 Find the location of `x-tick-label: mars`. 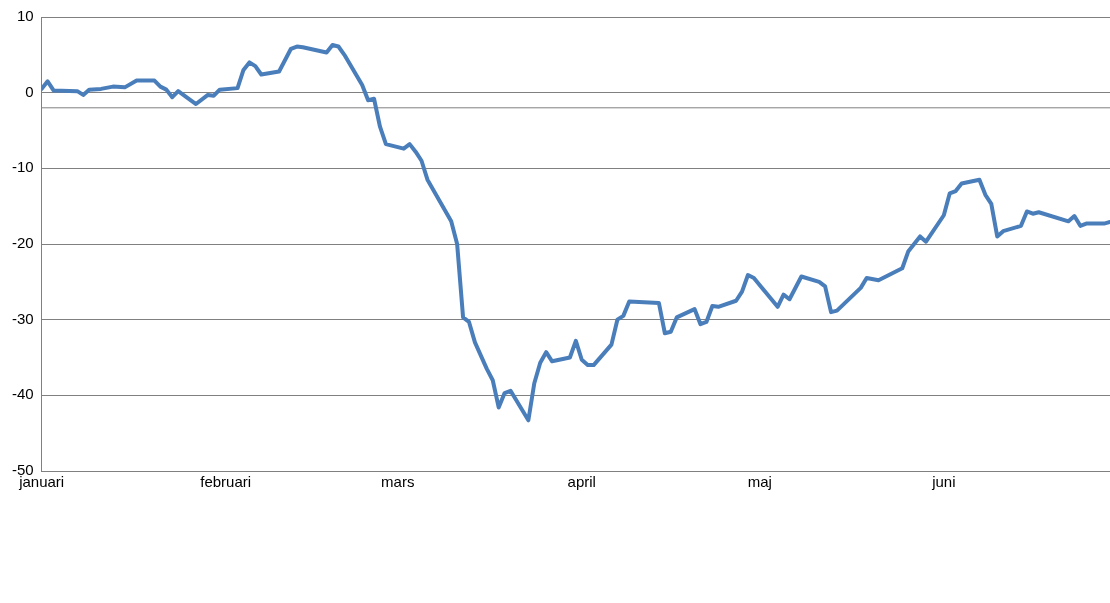

x-tick-label: mars is located at coordinates (398, 482).